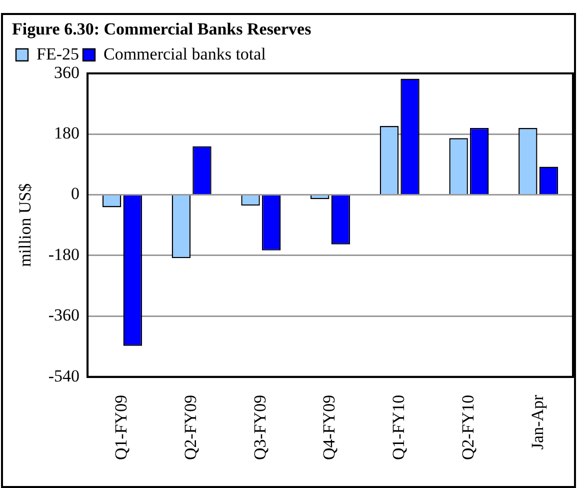 The width and height of the screenshot is (577, 488). I want to click on x-tick-label: Q2-FY09, so click(190, 427).